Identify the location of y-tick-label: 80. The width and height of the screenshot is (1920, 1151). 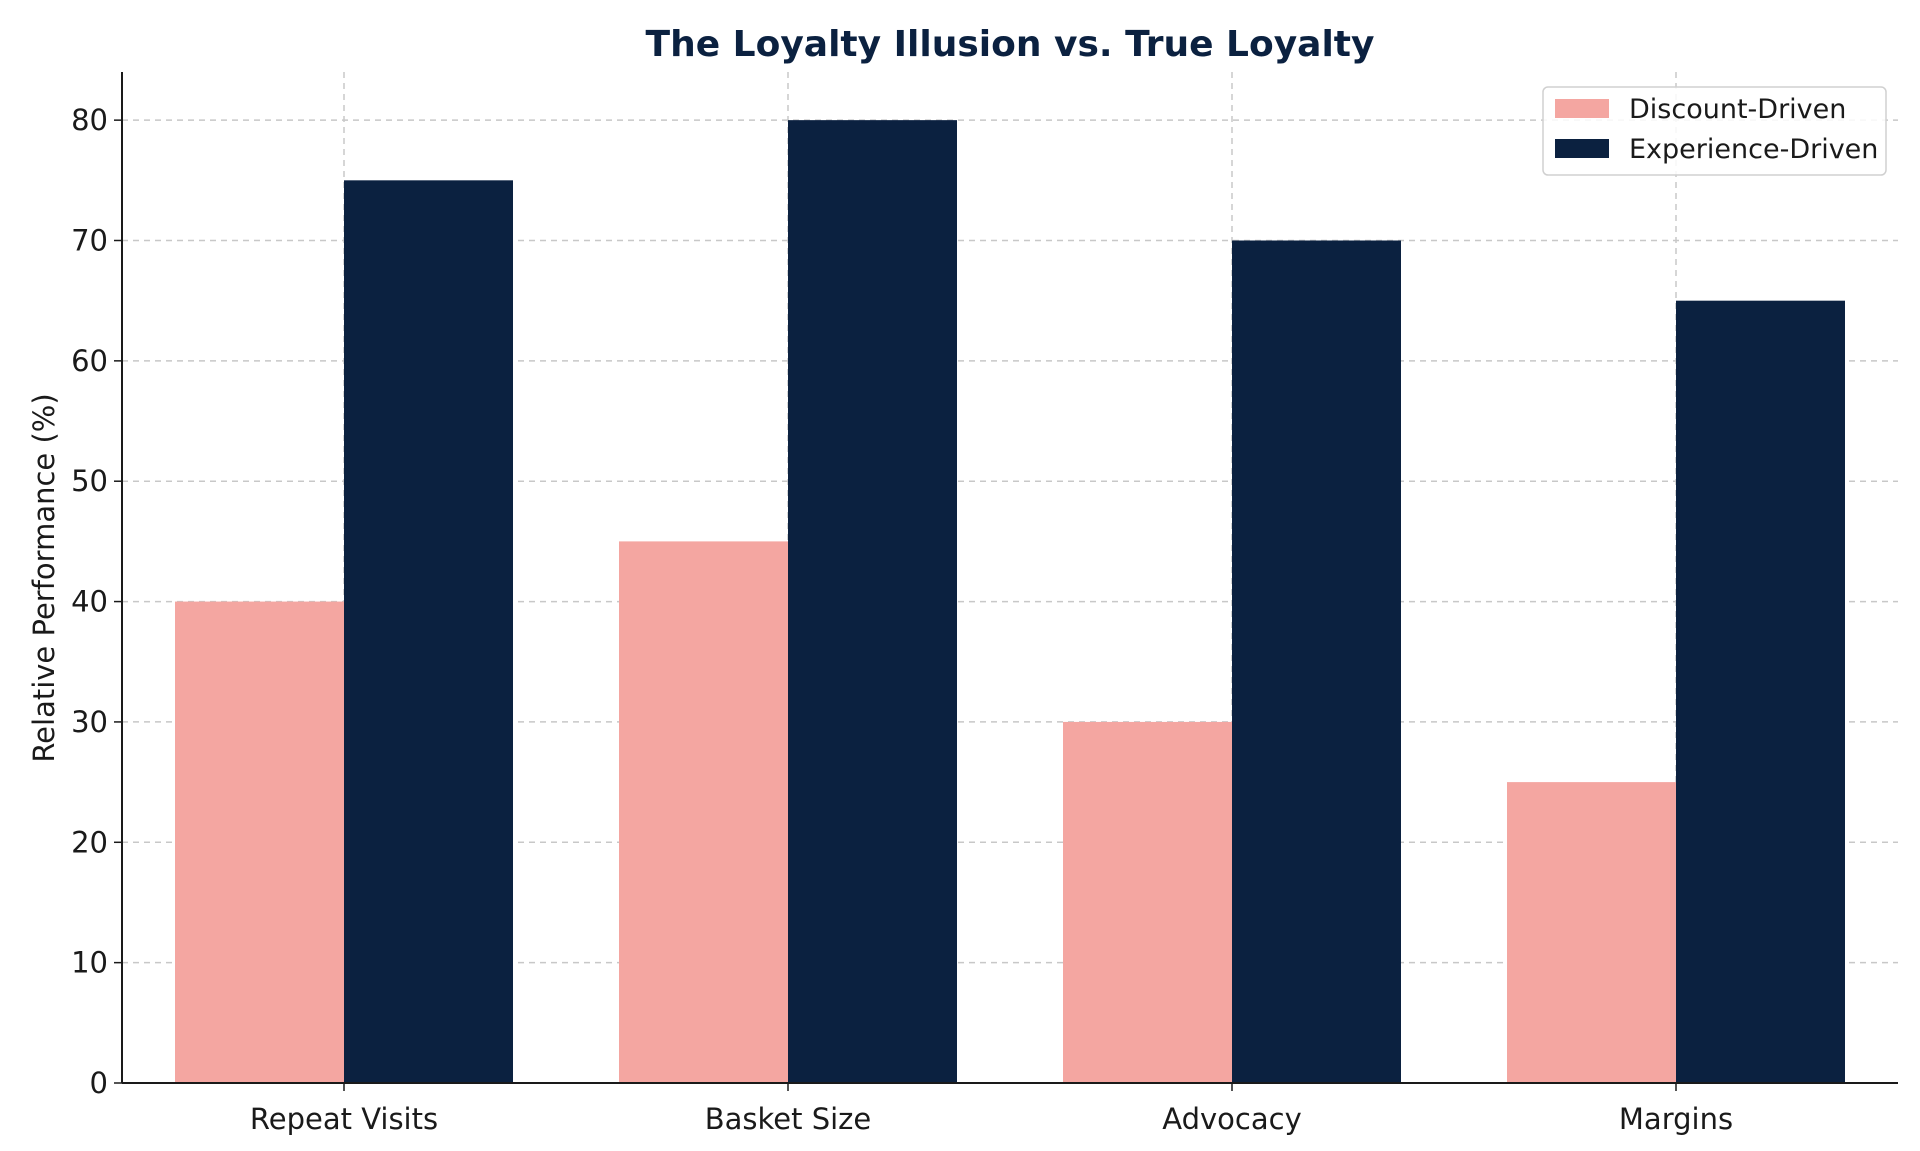
(89, 120).